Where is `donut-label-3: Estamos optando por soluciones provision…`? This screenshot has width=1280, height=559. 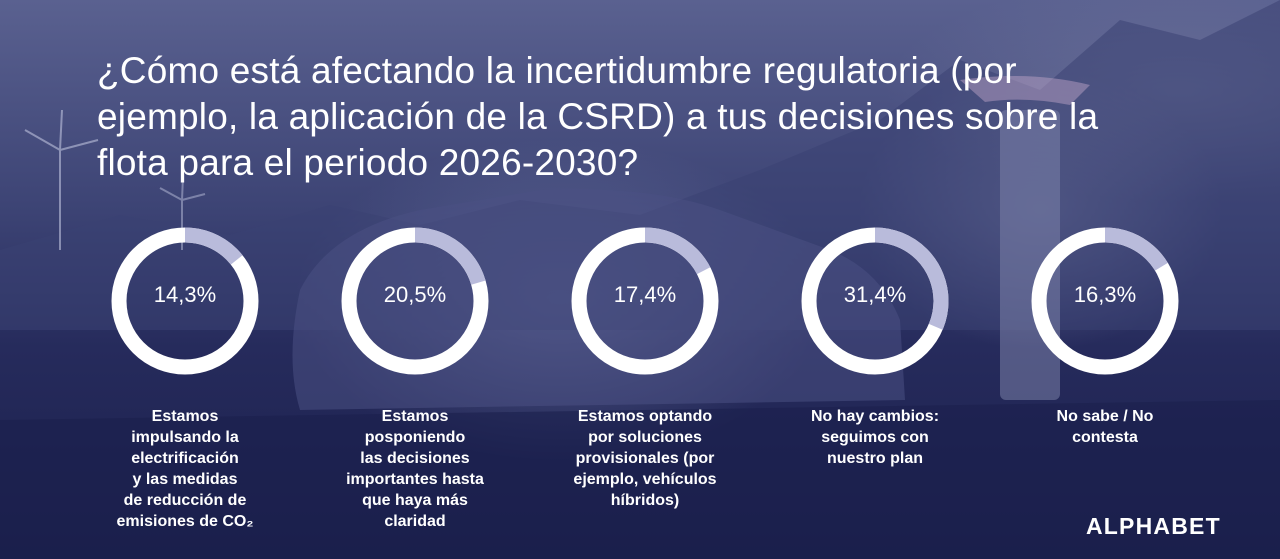 donut-label-3: Estamos optando por soluciones provision… is located at coordinates (645, 458).